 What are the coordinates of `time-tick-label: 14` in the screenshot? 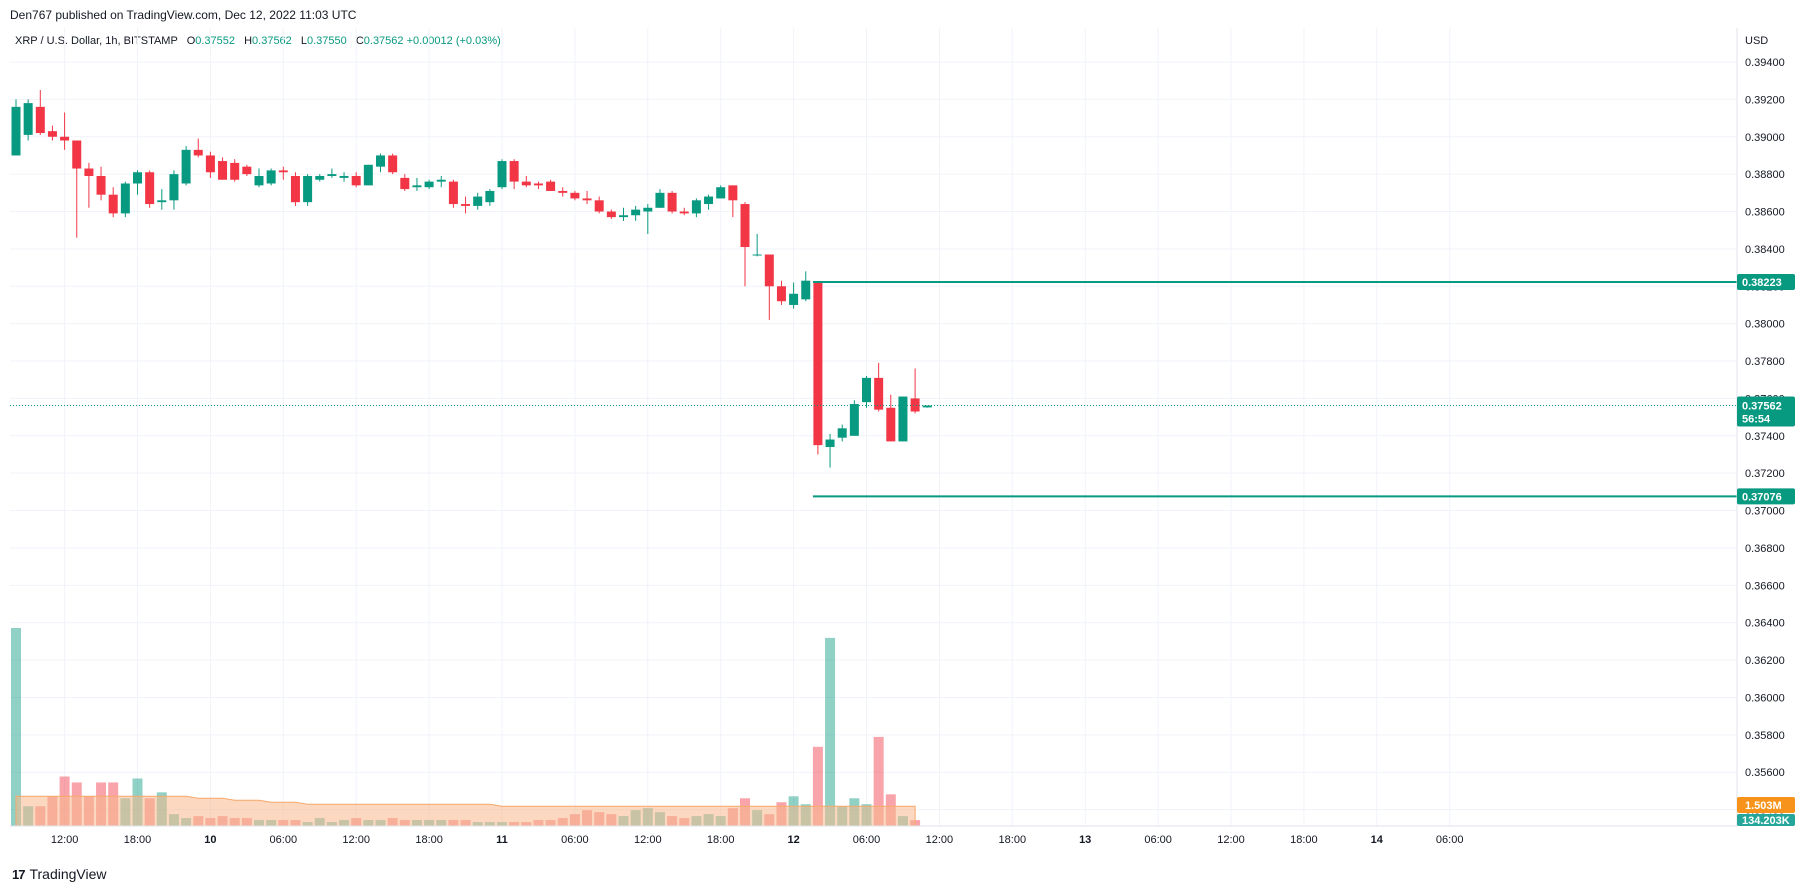 It's located at (1377, 840).